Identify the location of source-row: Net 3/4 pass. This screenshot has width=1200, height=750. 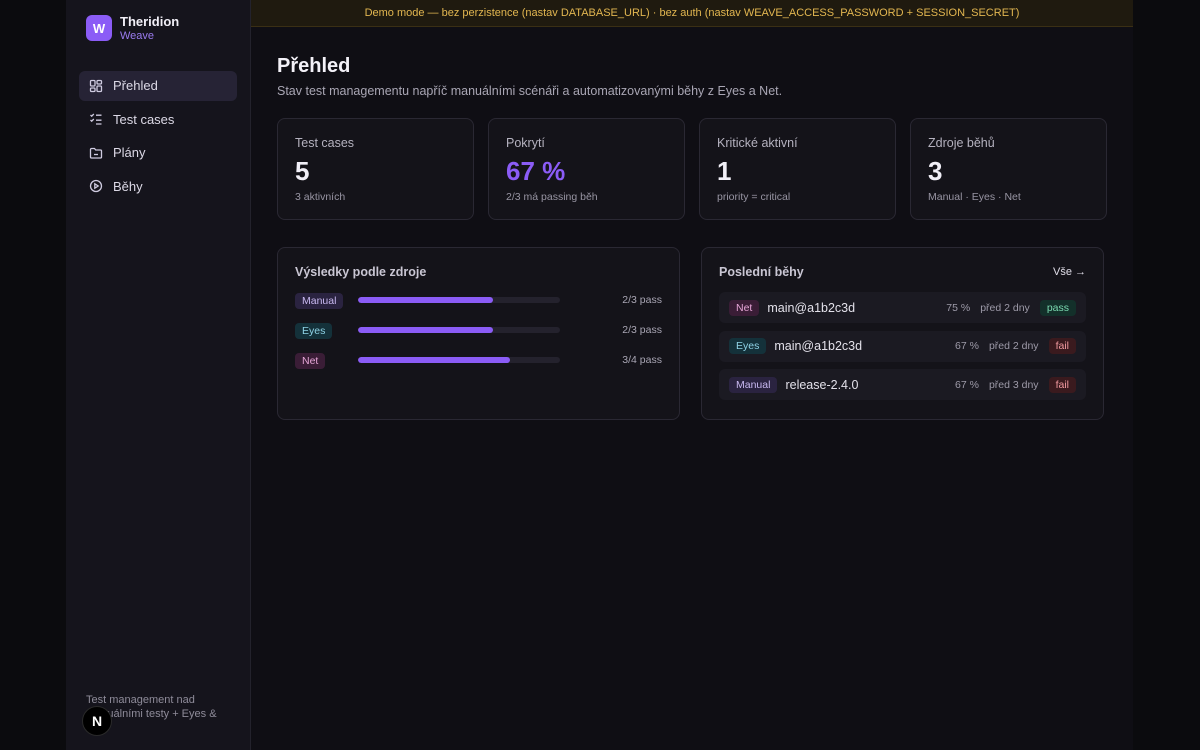
(478, 360).